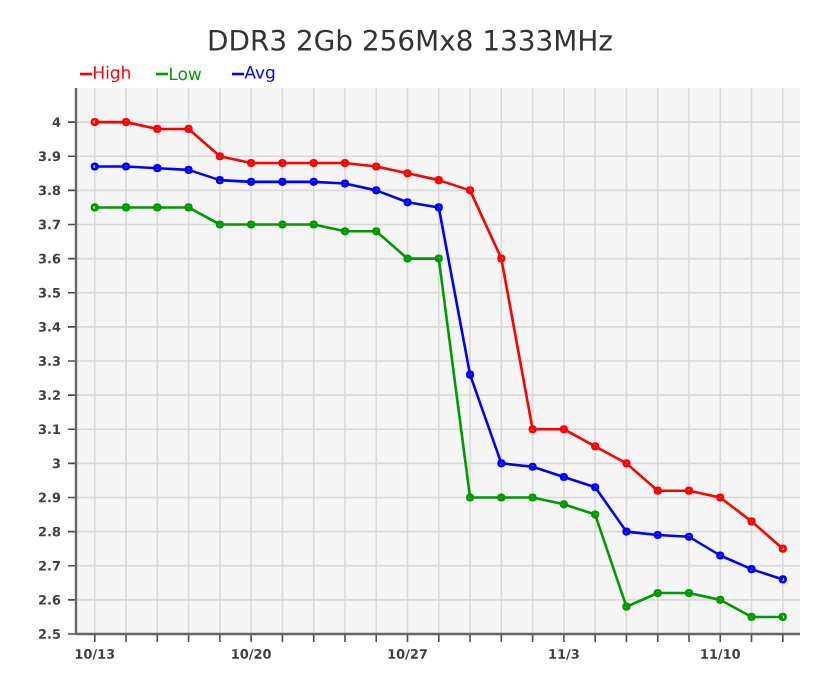 This screenshot has width=822, height=696. I want to click on legend-label: High, so click(112, 74).